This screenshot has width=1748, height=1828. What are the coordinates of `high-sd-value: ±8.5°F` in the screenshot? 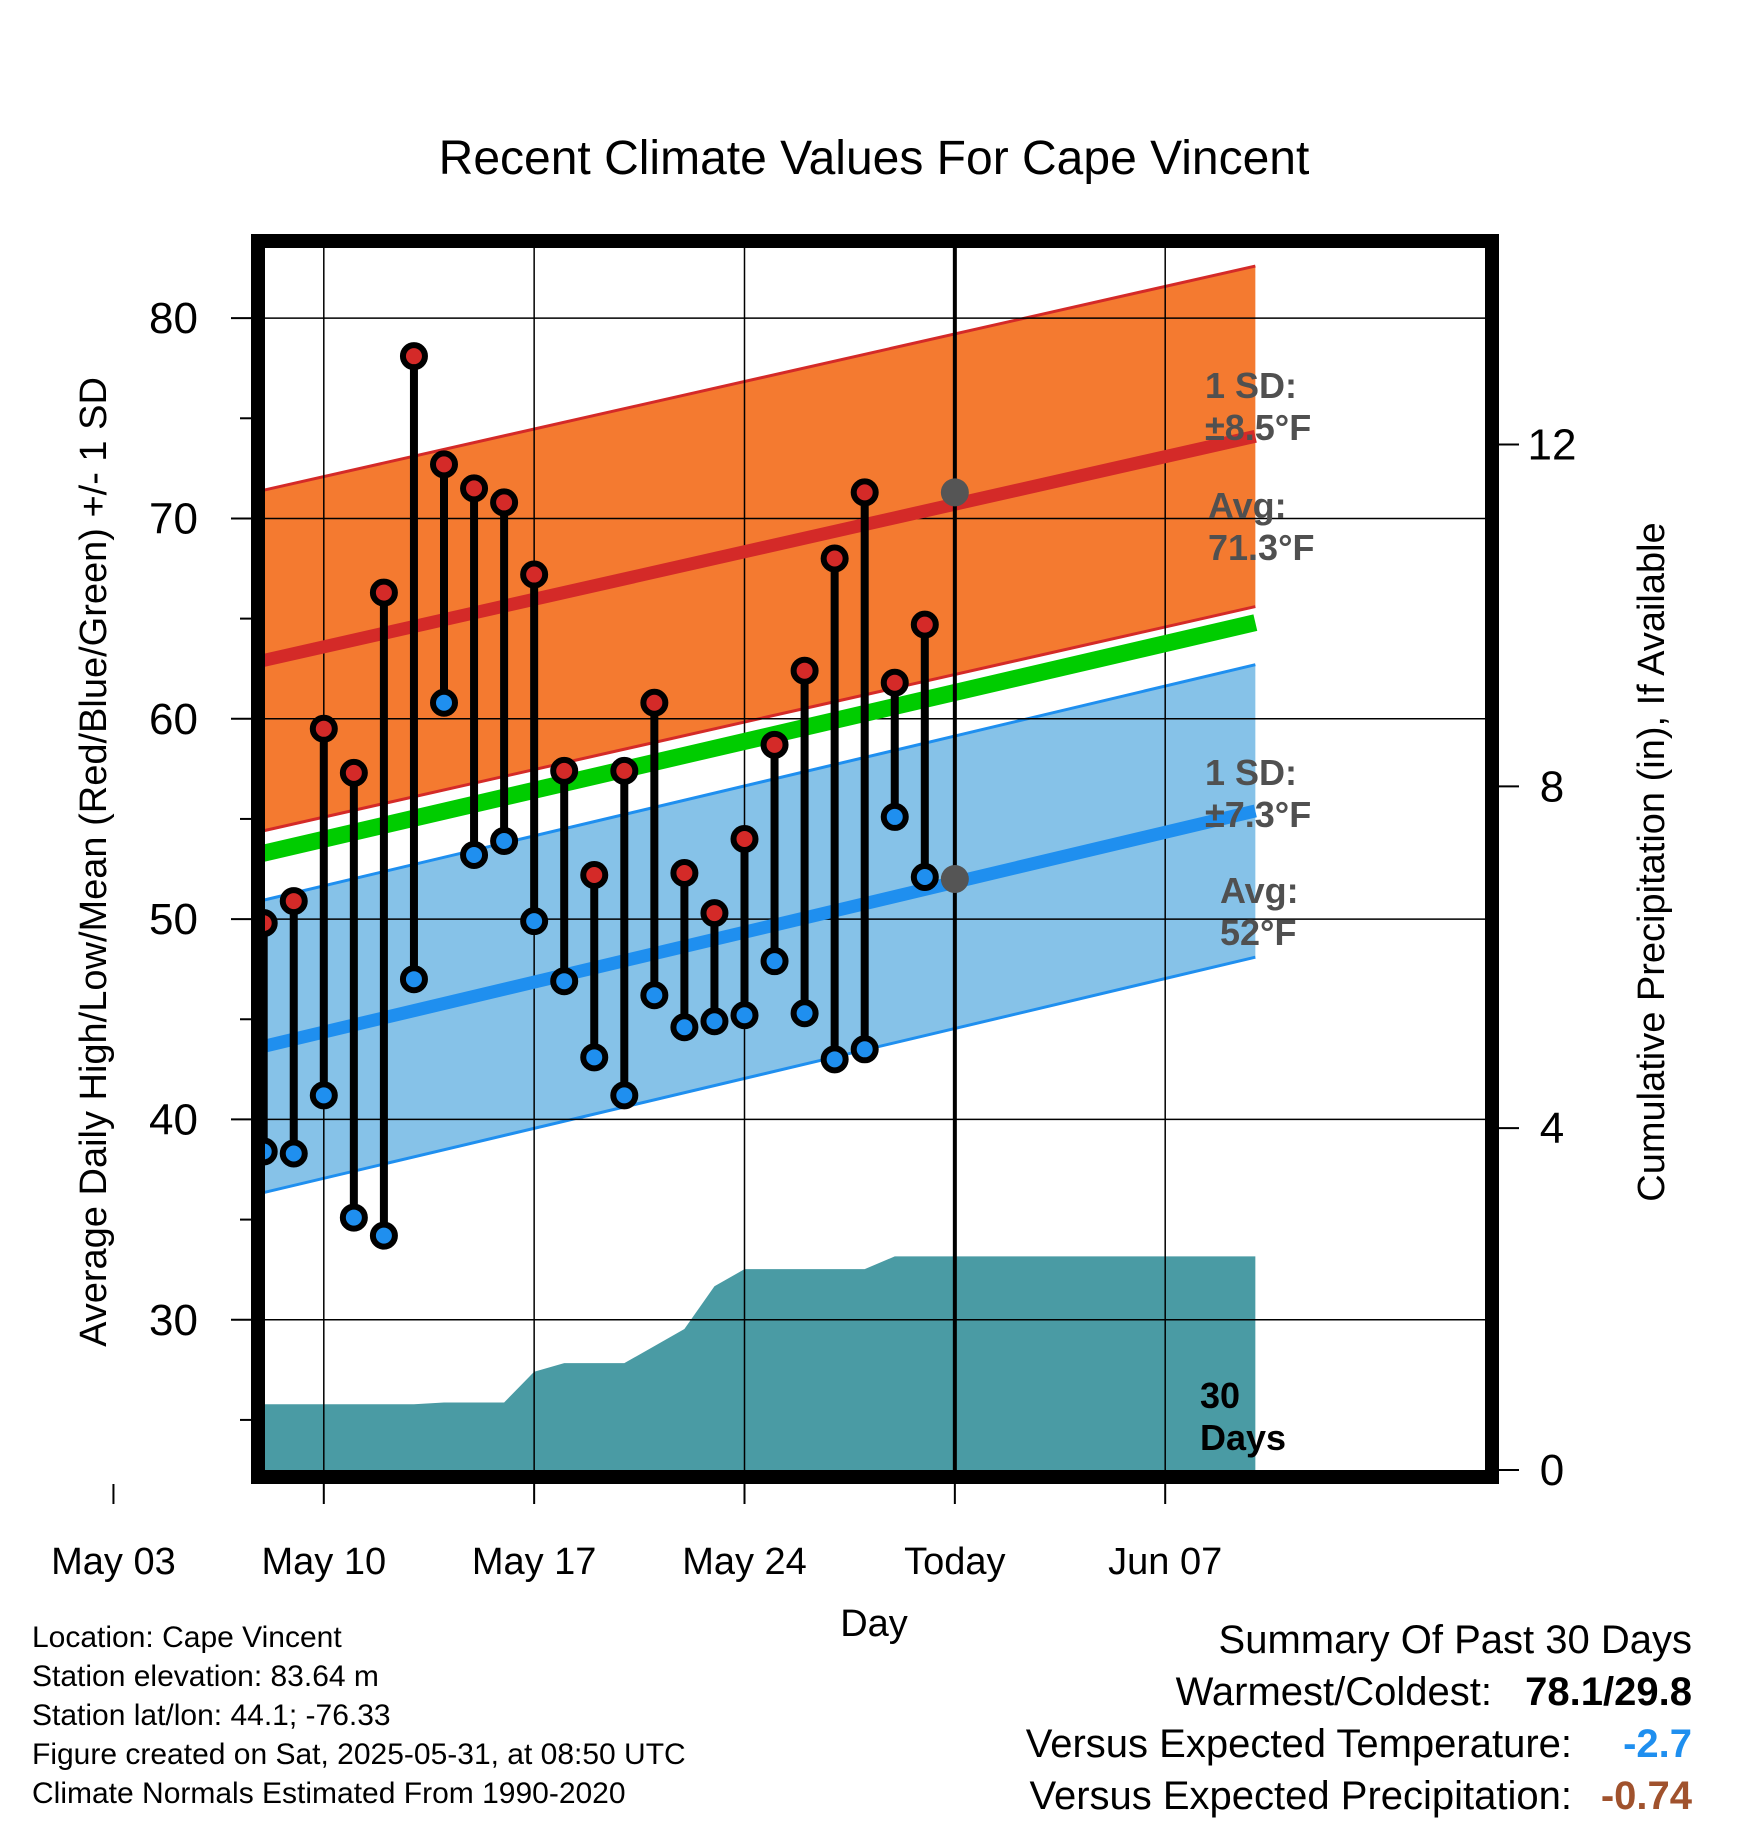 It's located at (1258, 427).